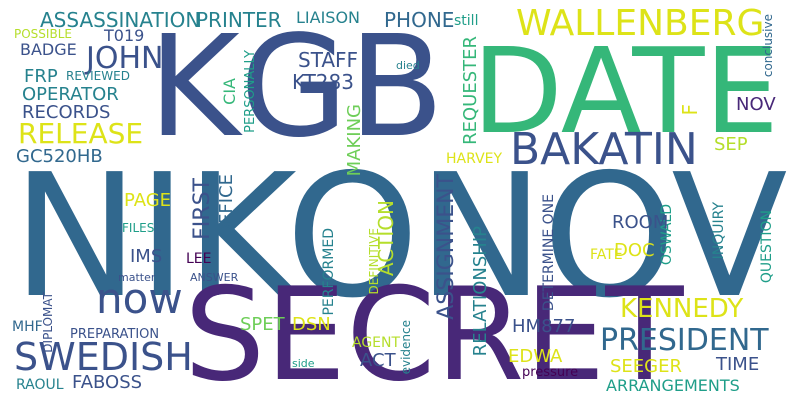 This screenshot has width=790, height=405. I want to click on word-agent: AGENT, so click(376, 343).